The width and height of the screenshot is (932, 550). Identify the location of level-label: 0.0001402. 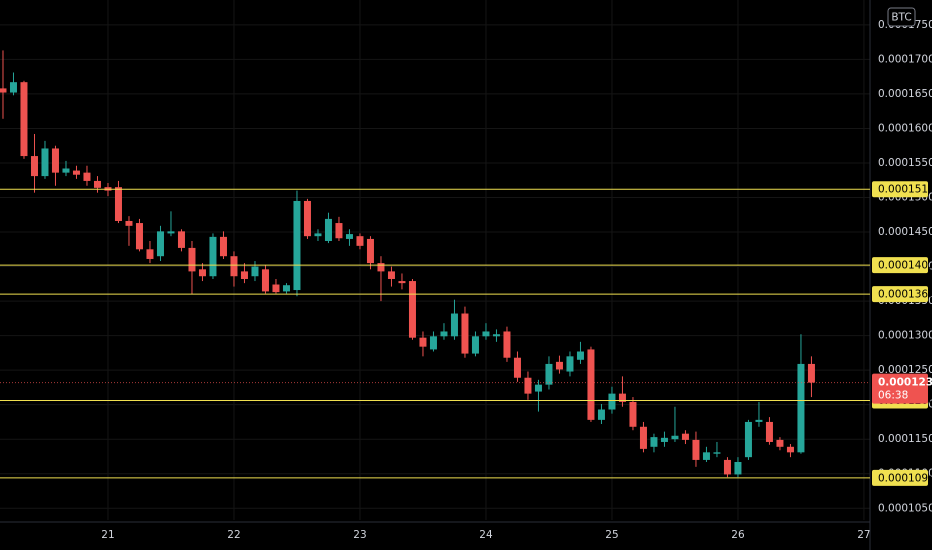
(905, 266).